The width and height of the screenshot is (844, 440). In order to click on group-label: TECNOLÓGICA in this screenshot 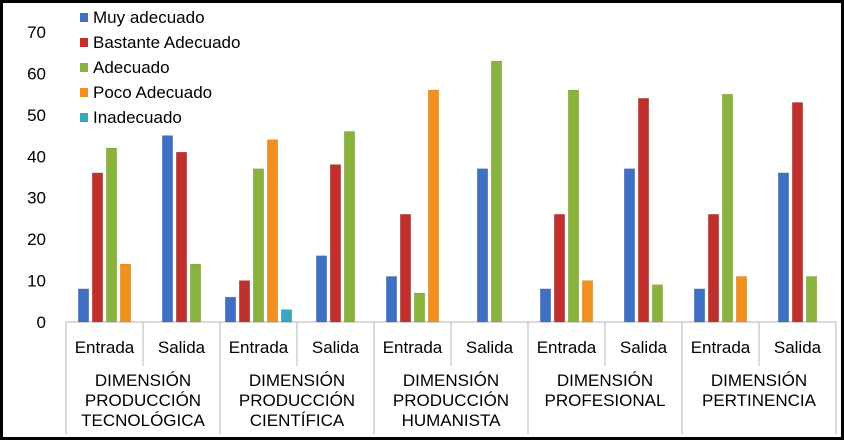, I will do `click(143, 420)`.